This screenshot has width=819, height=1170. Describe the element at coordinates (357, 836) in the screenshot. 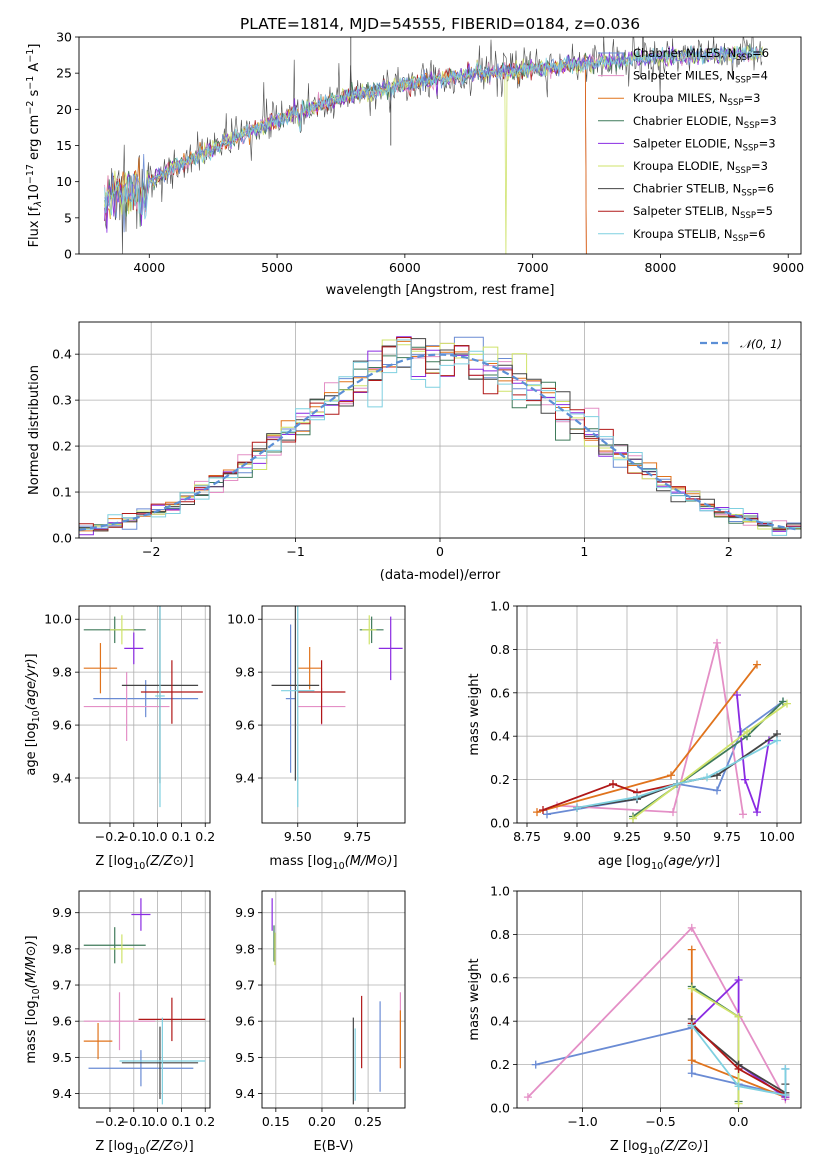

I see `x-tick-label: 9.75` at that location.